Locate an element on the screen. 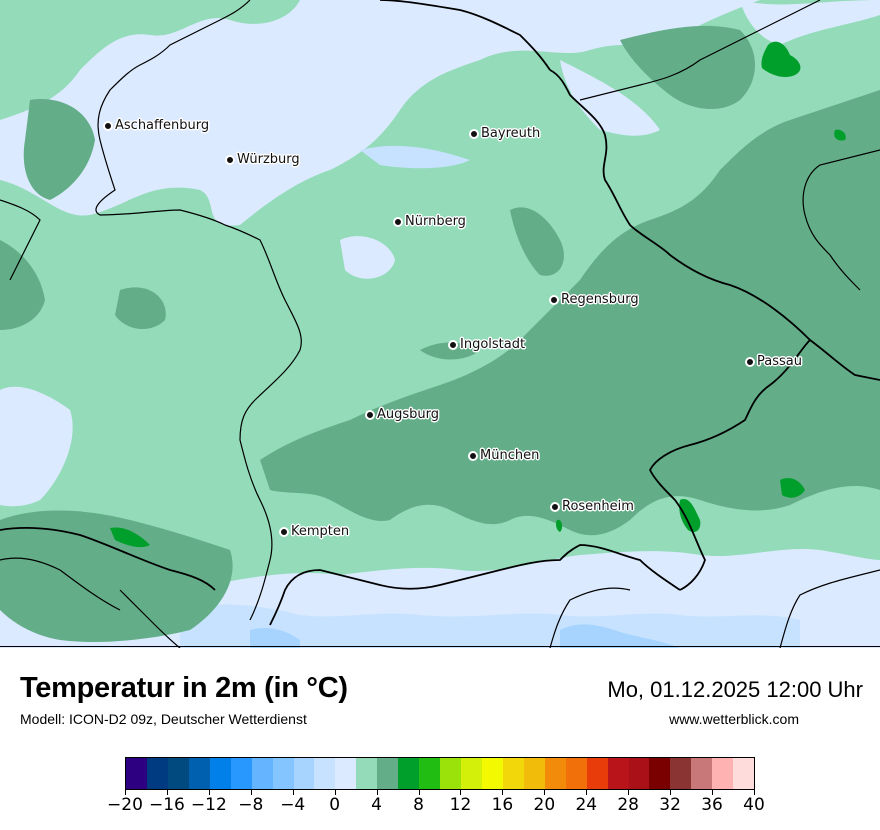 The image size is (880, 830). city-label: Passau is located at coordinates (779, 361).